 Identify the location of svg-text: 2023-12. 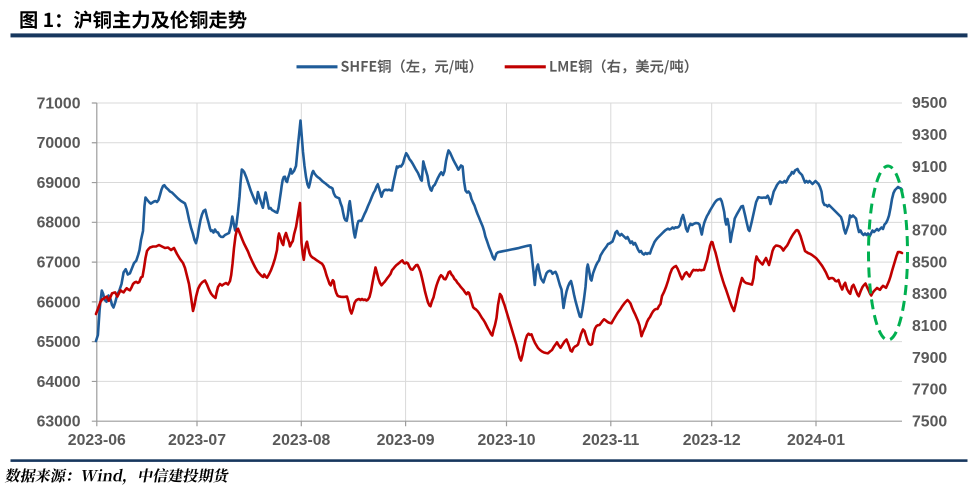
(712, 440).